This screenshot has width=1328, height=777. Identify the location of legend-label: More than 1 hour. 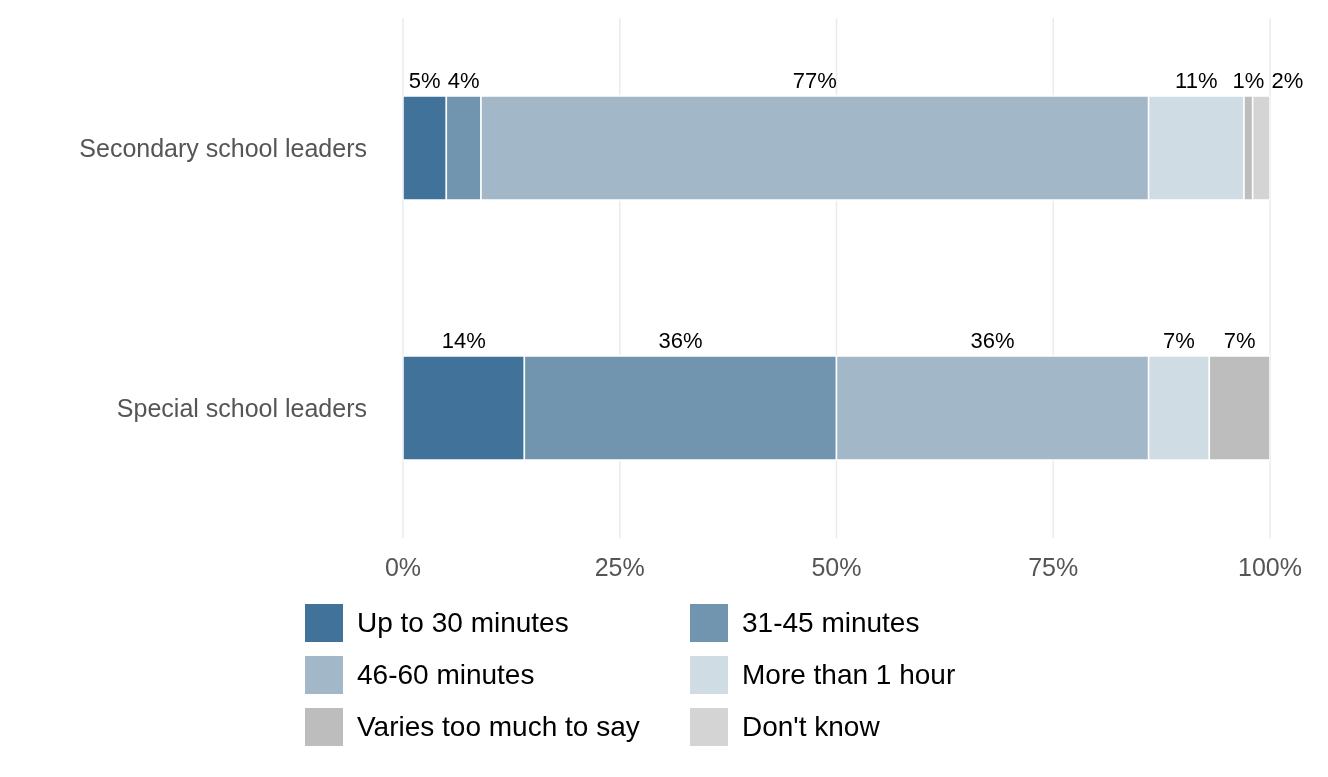
(849, 675).